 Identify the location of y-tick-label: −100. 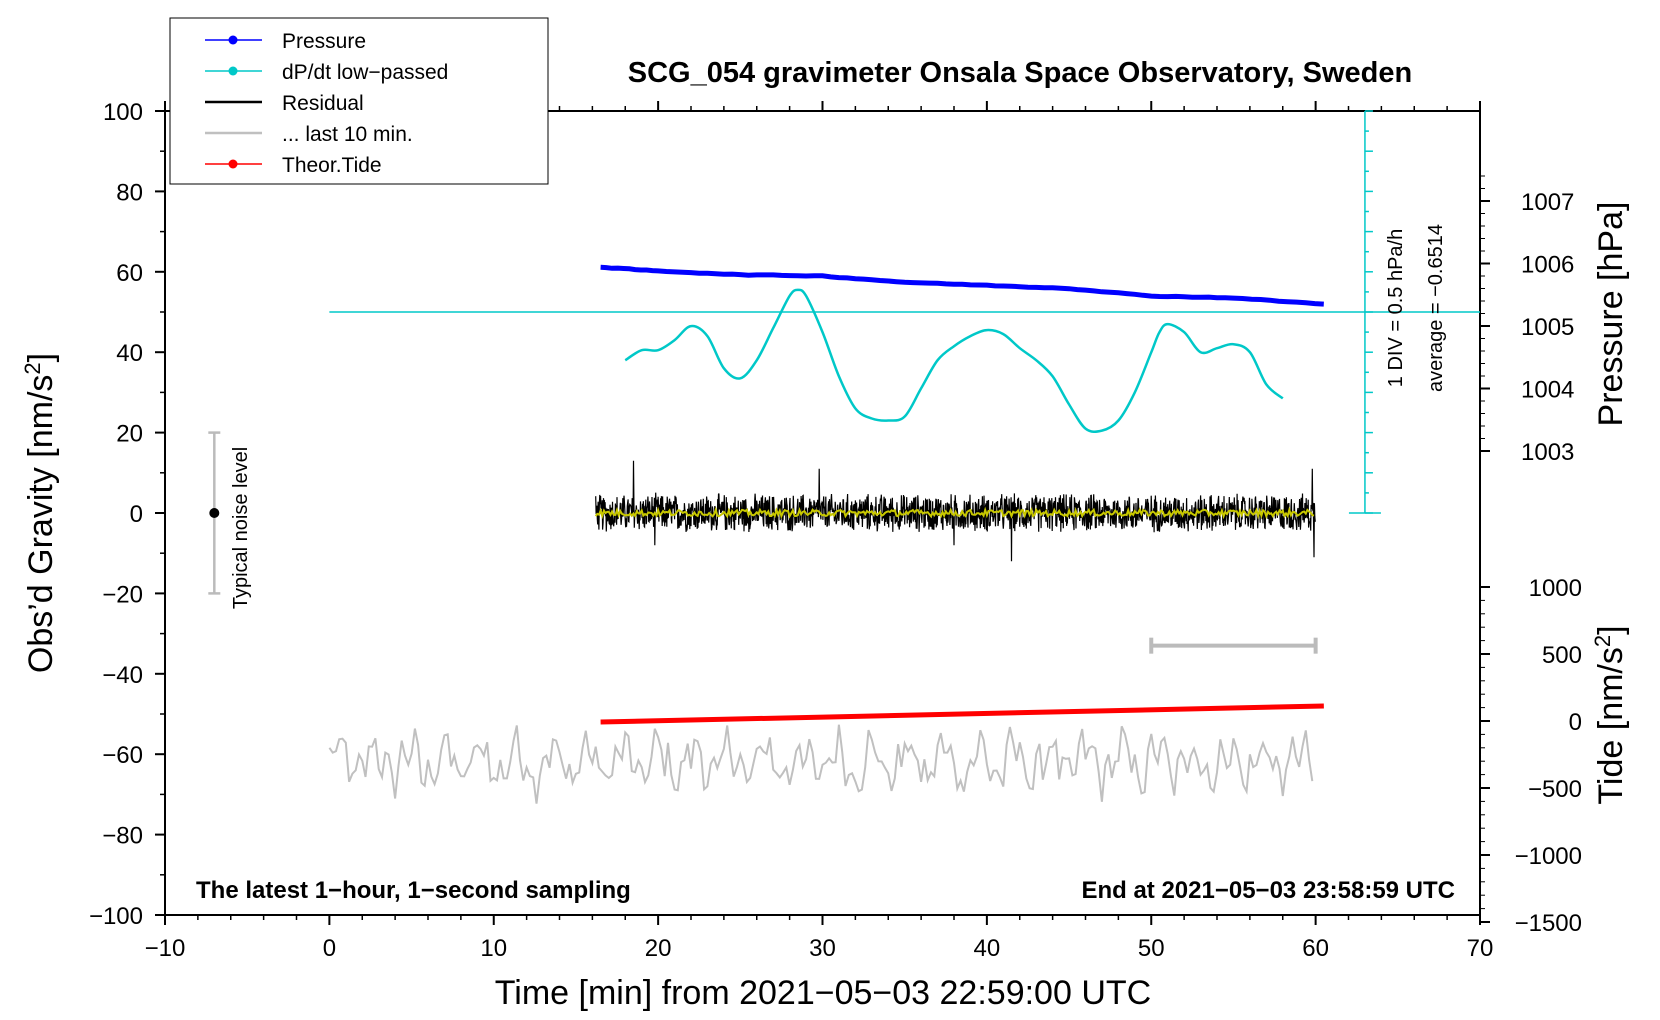
(116, 916).